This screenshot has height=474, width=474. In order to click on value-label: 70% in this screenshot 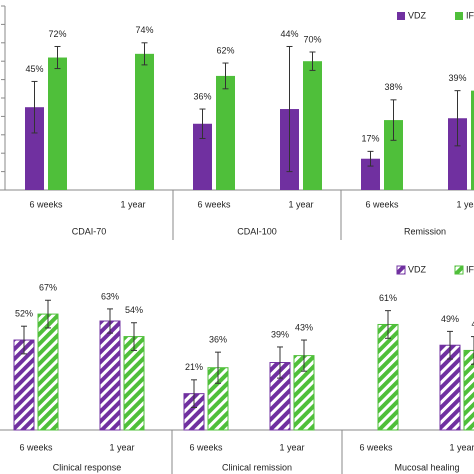, I will do `click(312, 39)`.